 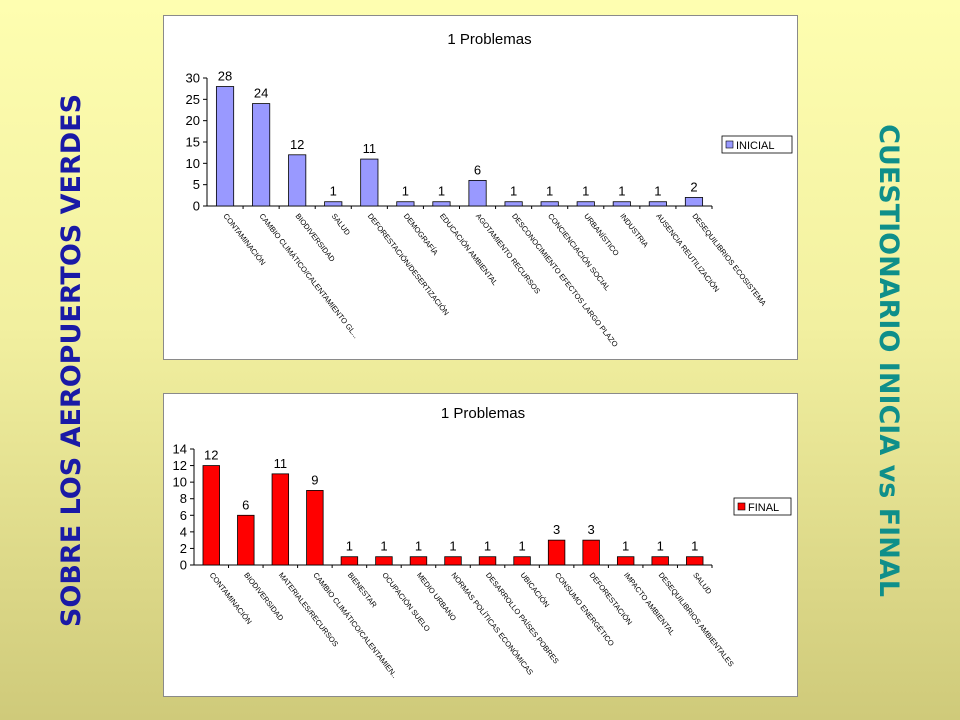 I want to click on y-tick-label: 20, so click(x=193, y=120).